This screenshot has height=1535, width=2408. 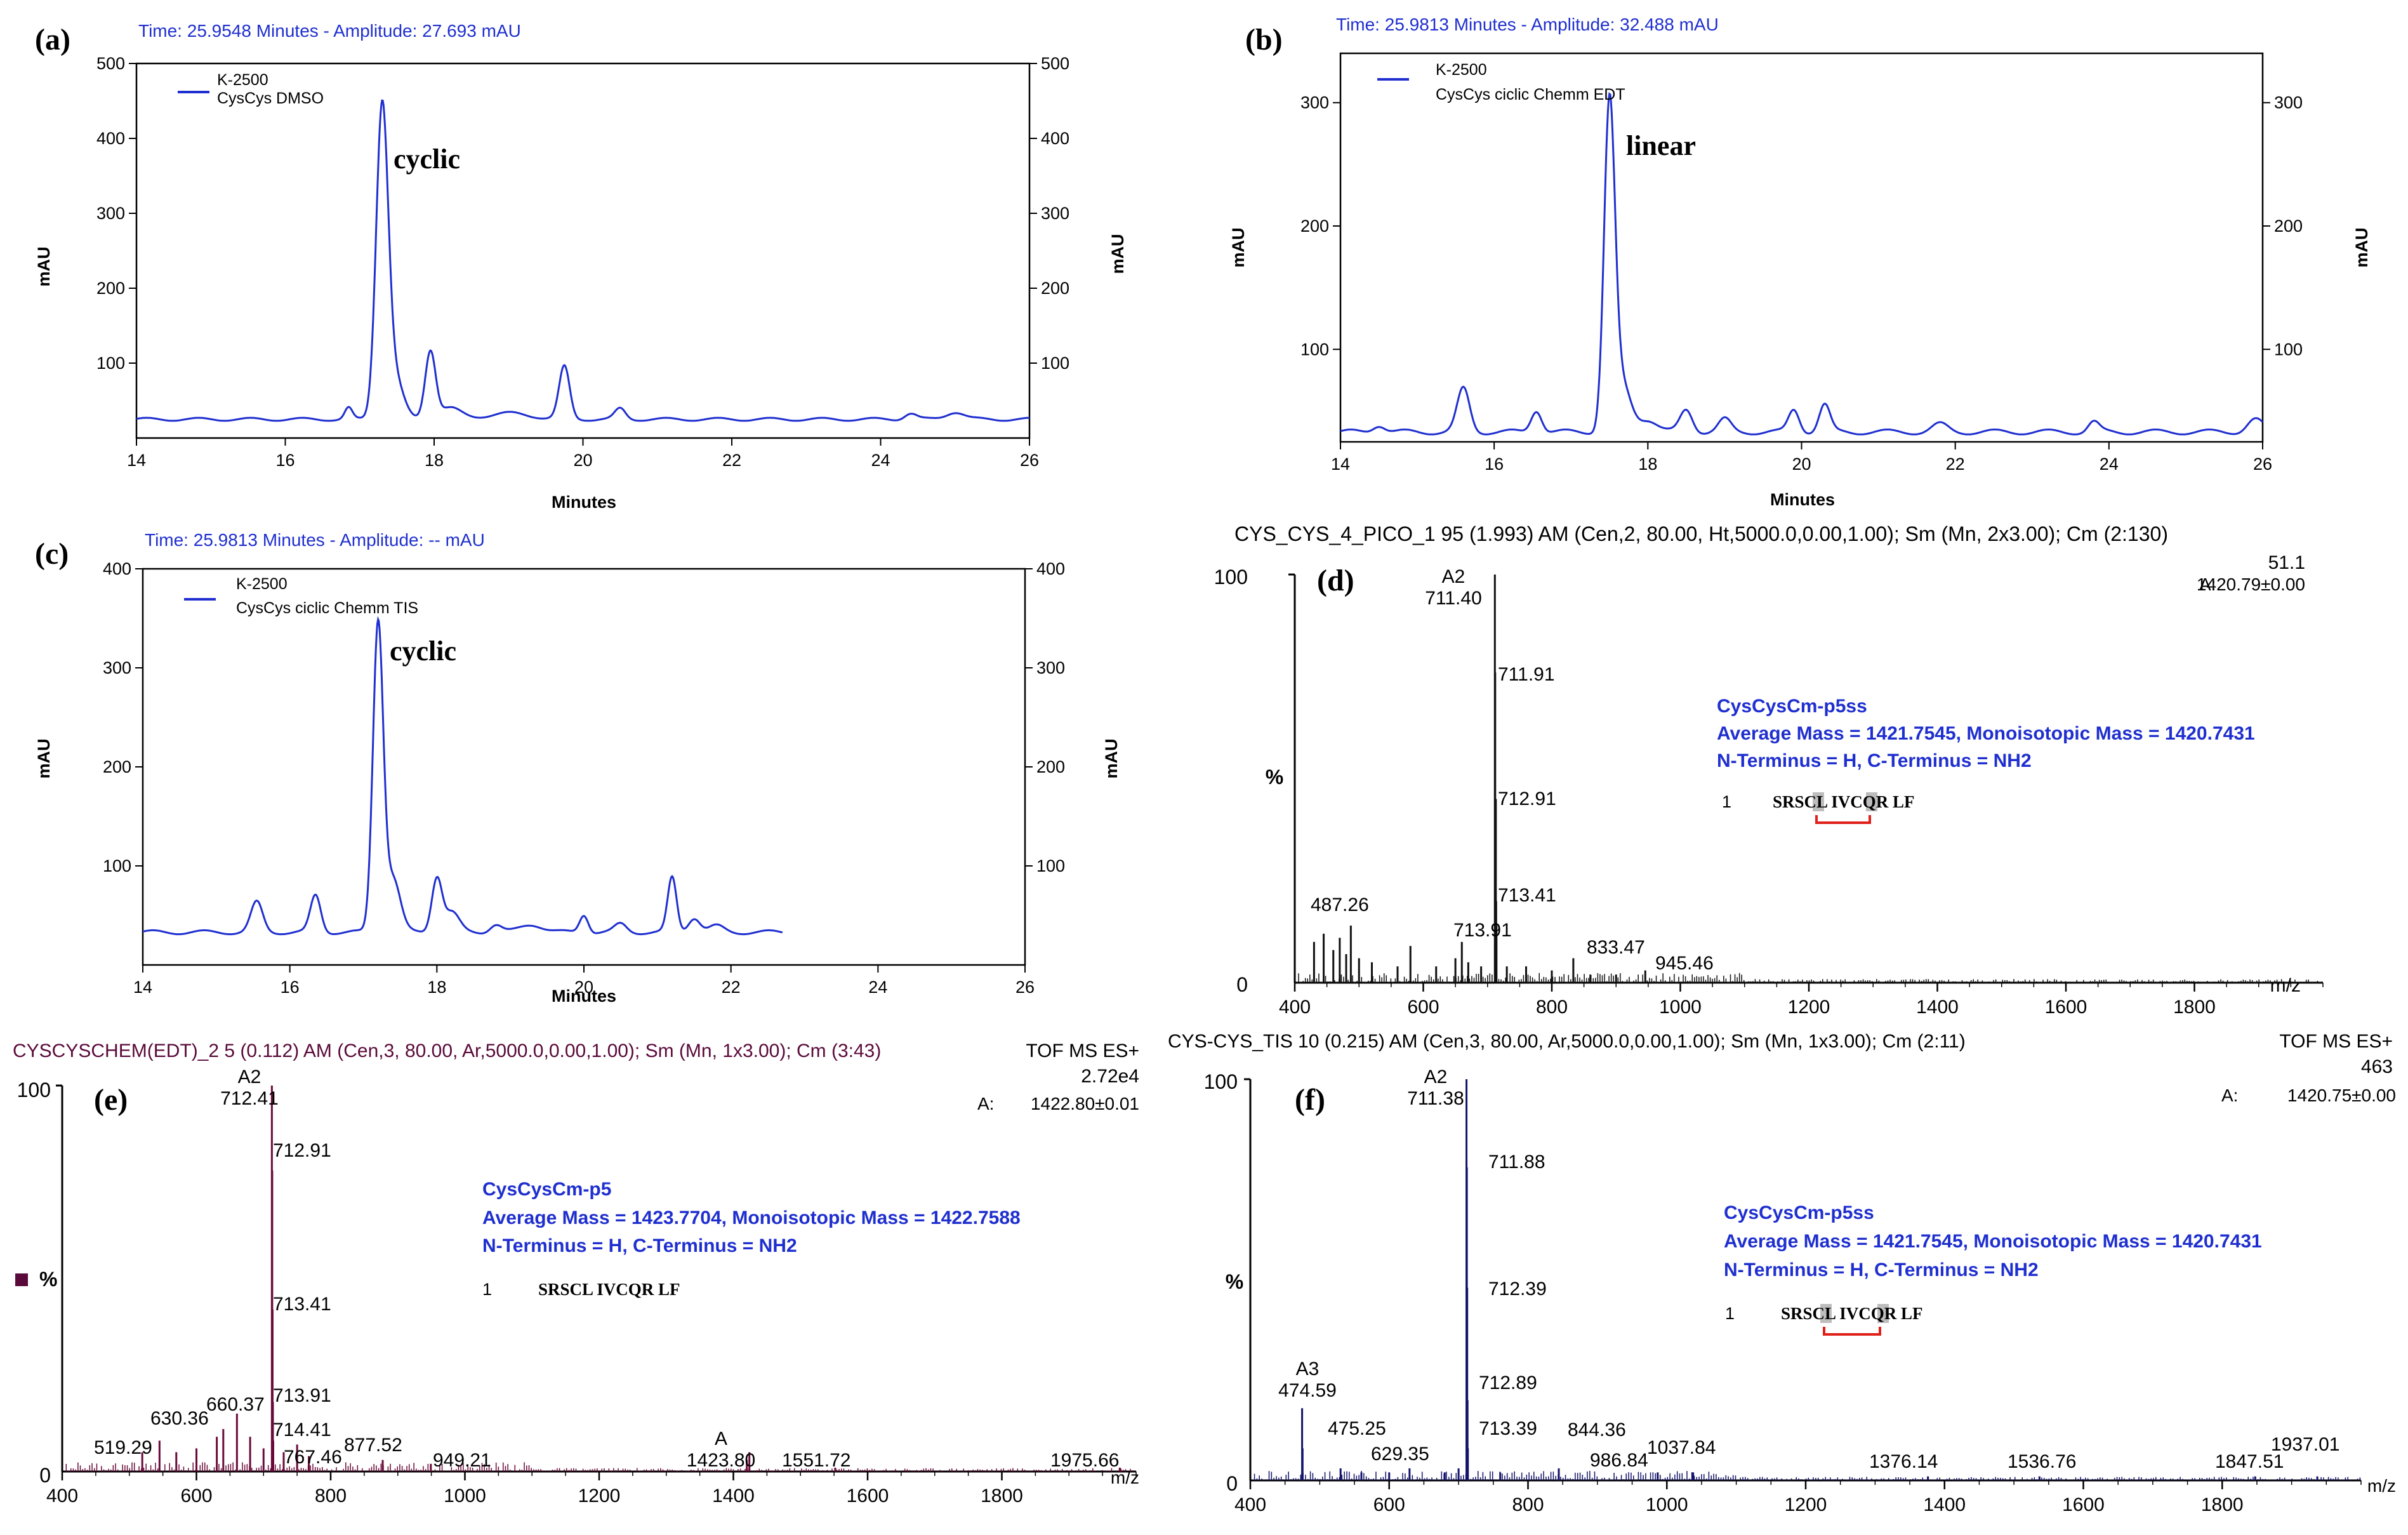 I want to click on panel-f-seq-num: 1, so click(x=1730, y=1314).